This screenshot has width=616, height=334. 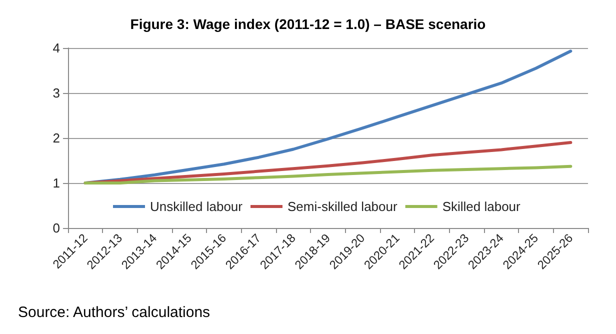 What do you see at coordinates (56, 48) in the screenshot?
I see `y-tick-label: 4` at bounding box center [56, 48].